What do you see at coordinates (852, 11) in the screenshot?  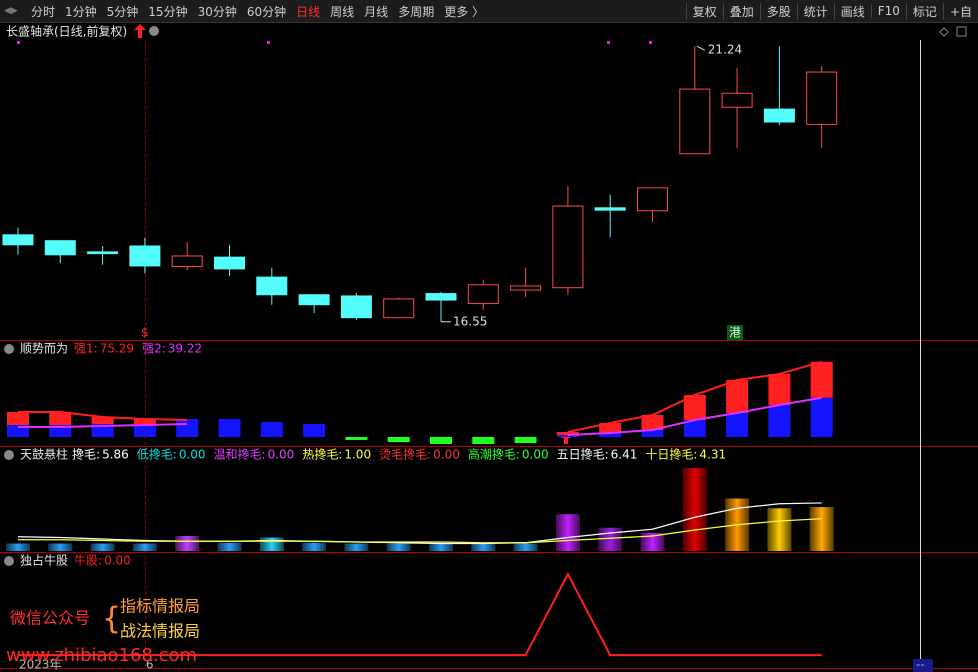 I see `tool-button: 画线` at bounding box center [852, 11].